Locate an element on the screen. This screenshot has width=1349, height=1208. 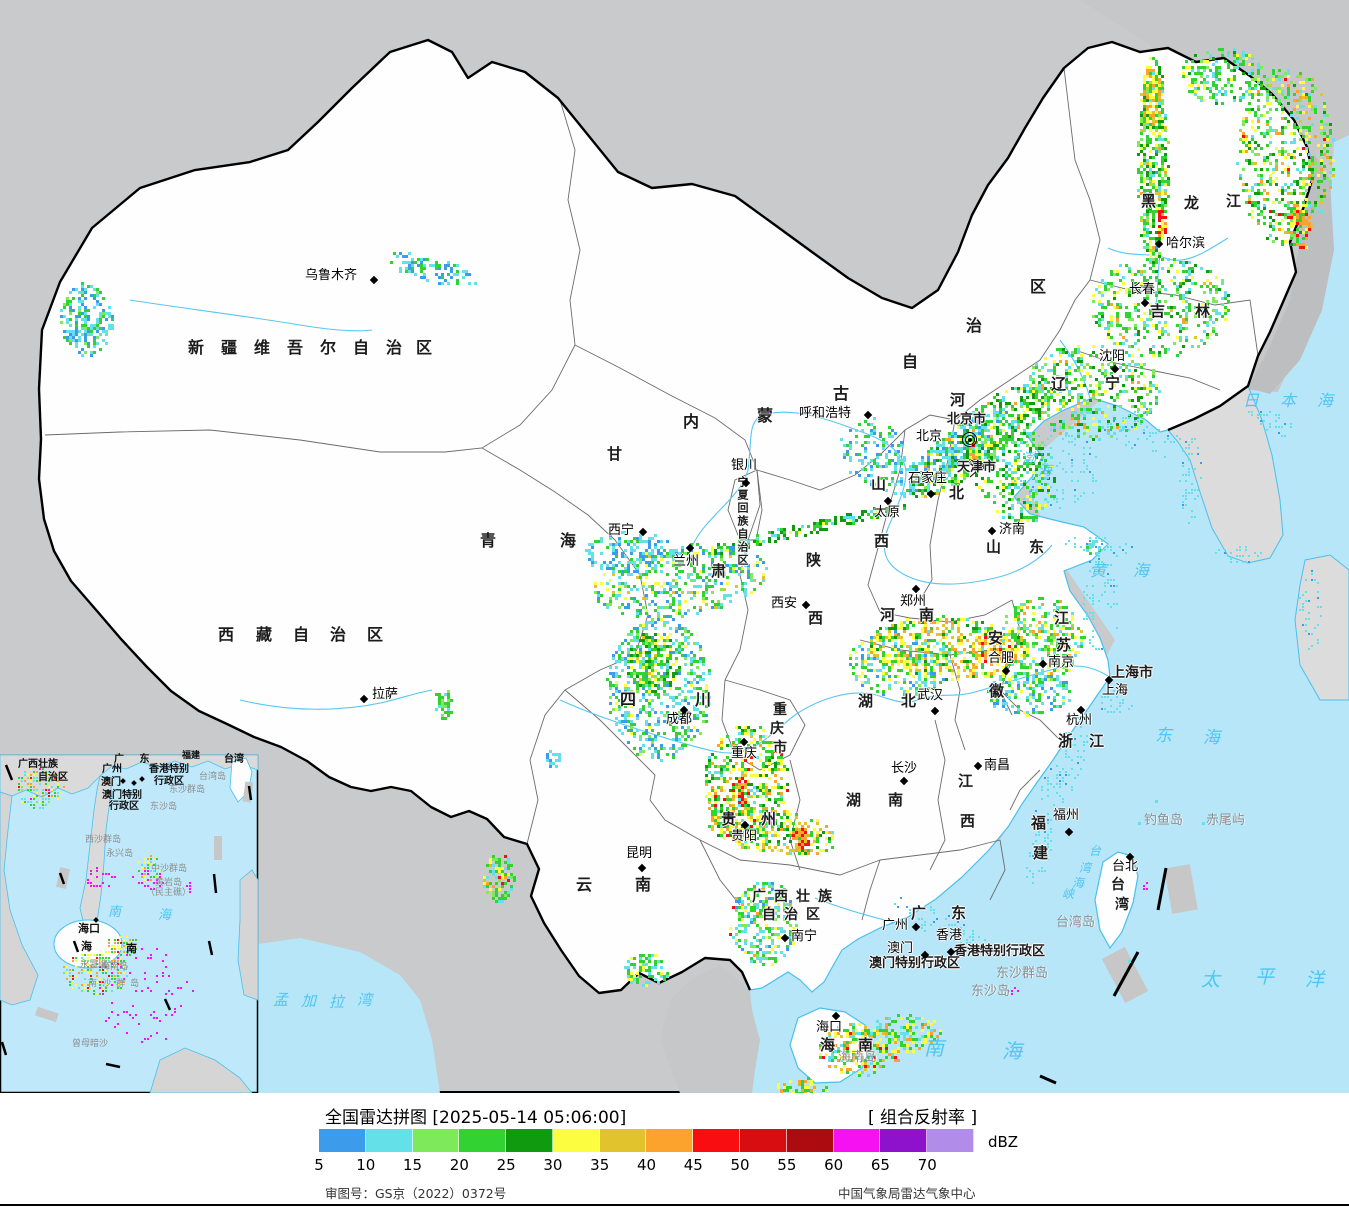
bay-of-bengal is located at coordinates (335, 1015).